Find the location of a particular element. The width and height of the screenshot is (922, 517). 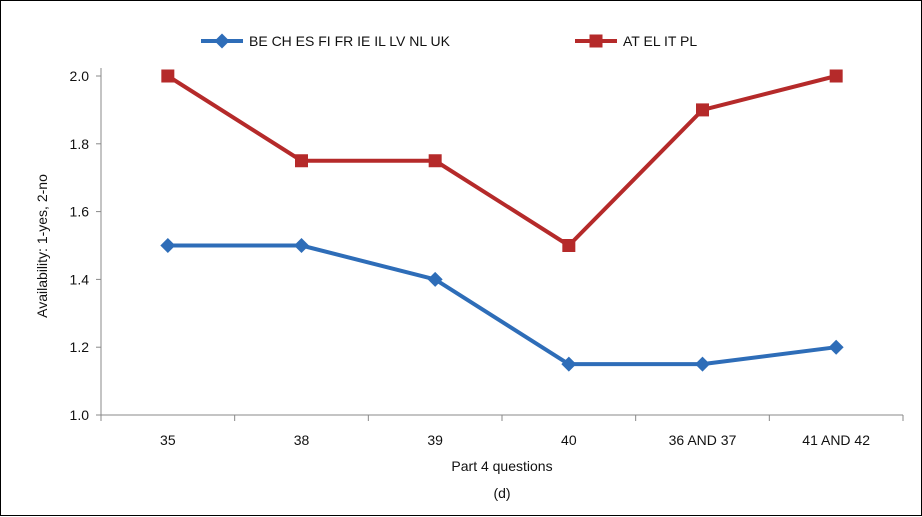

x-axis-title: Part 4 questions is located at coordinates (501, 466).